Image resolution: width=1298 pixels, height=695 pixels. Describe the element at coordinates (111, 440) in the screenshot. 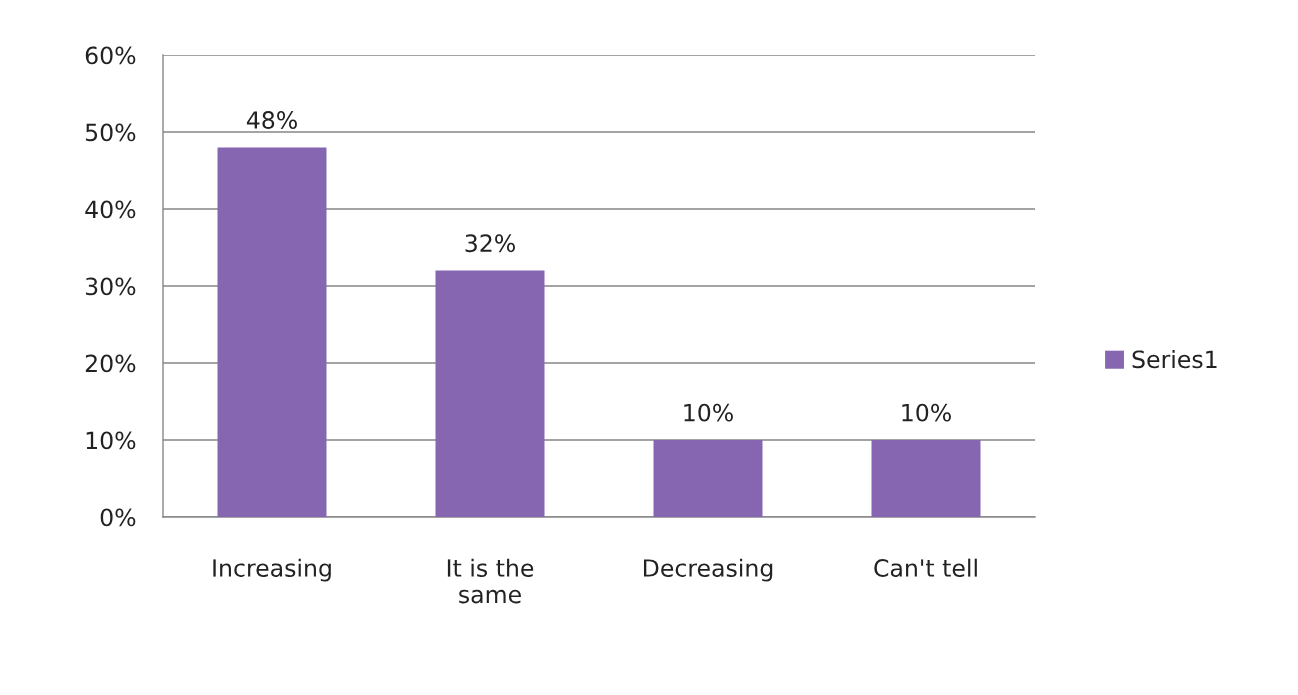

I see `y-tick-label: 10%` at that location.